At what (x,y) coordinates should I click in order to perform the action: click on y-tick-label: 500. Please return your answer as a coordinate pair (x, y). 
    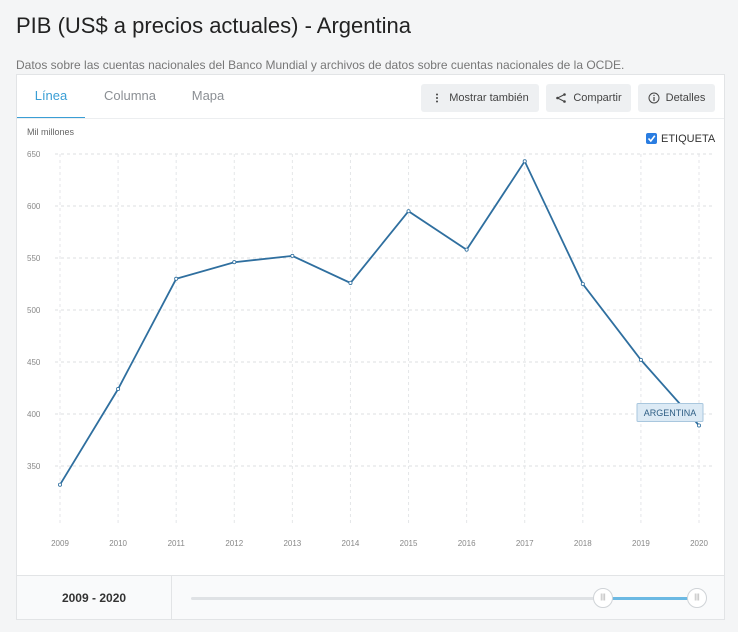
    Looking at the image, I should click on (34, 310).